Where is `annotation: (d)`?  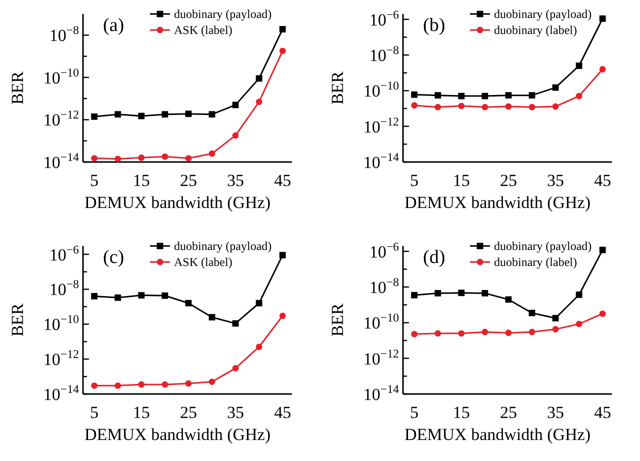 annotation: (d) is located at coordinates (434, 257).